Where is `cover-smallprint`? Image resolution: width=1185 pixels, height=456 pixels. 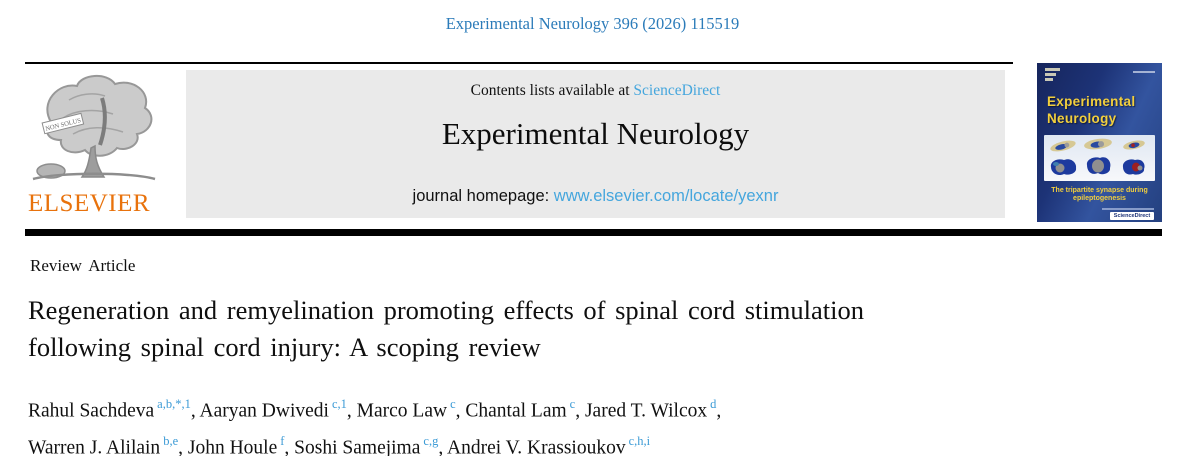
cover-smallprint is located at coordinates (1128, 209).